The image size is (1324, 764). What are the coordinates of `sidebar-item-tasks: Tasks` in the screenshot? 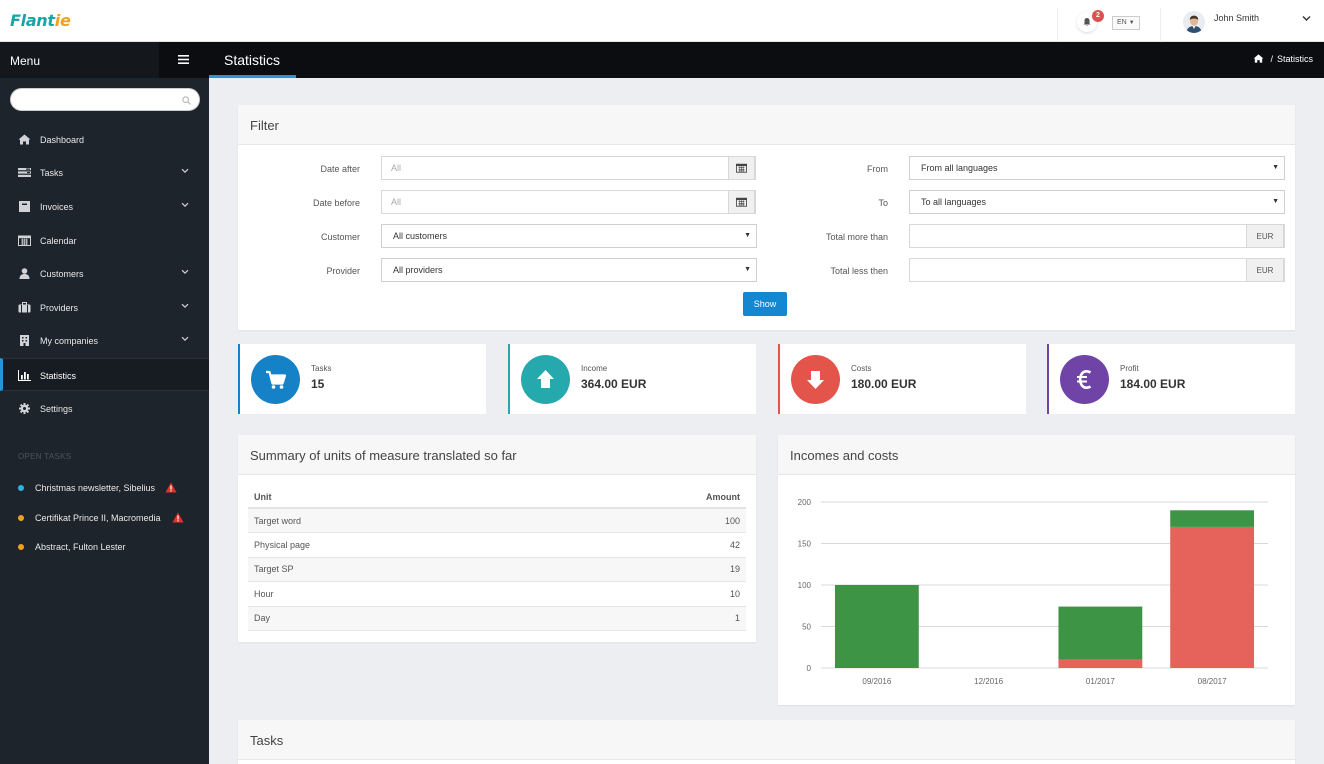 It's located at (104, 172).